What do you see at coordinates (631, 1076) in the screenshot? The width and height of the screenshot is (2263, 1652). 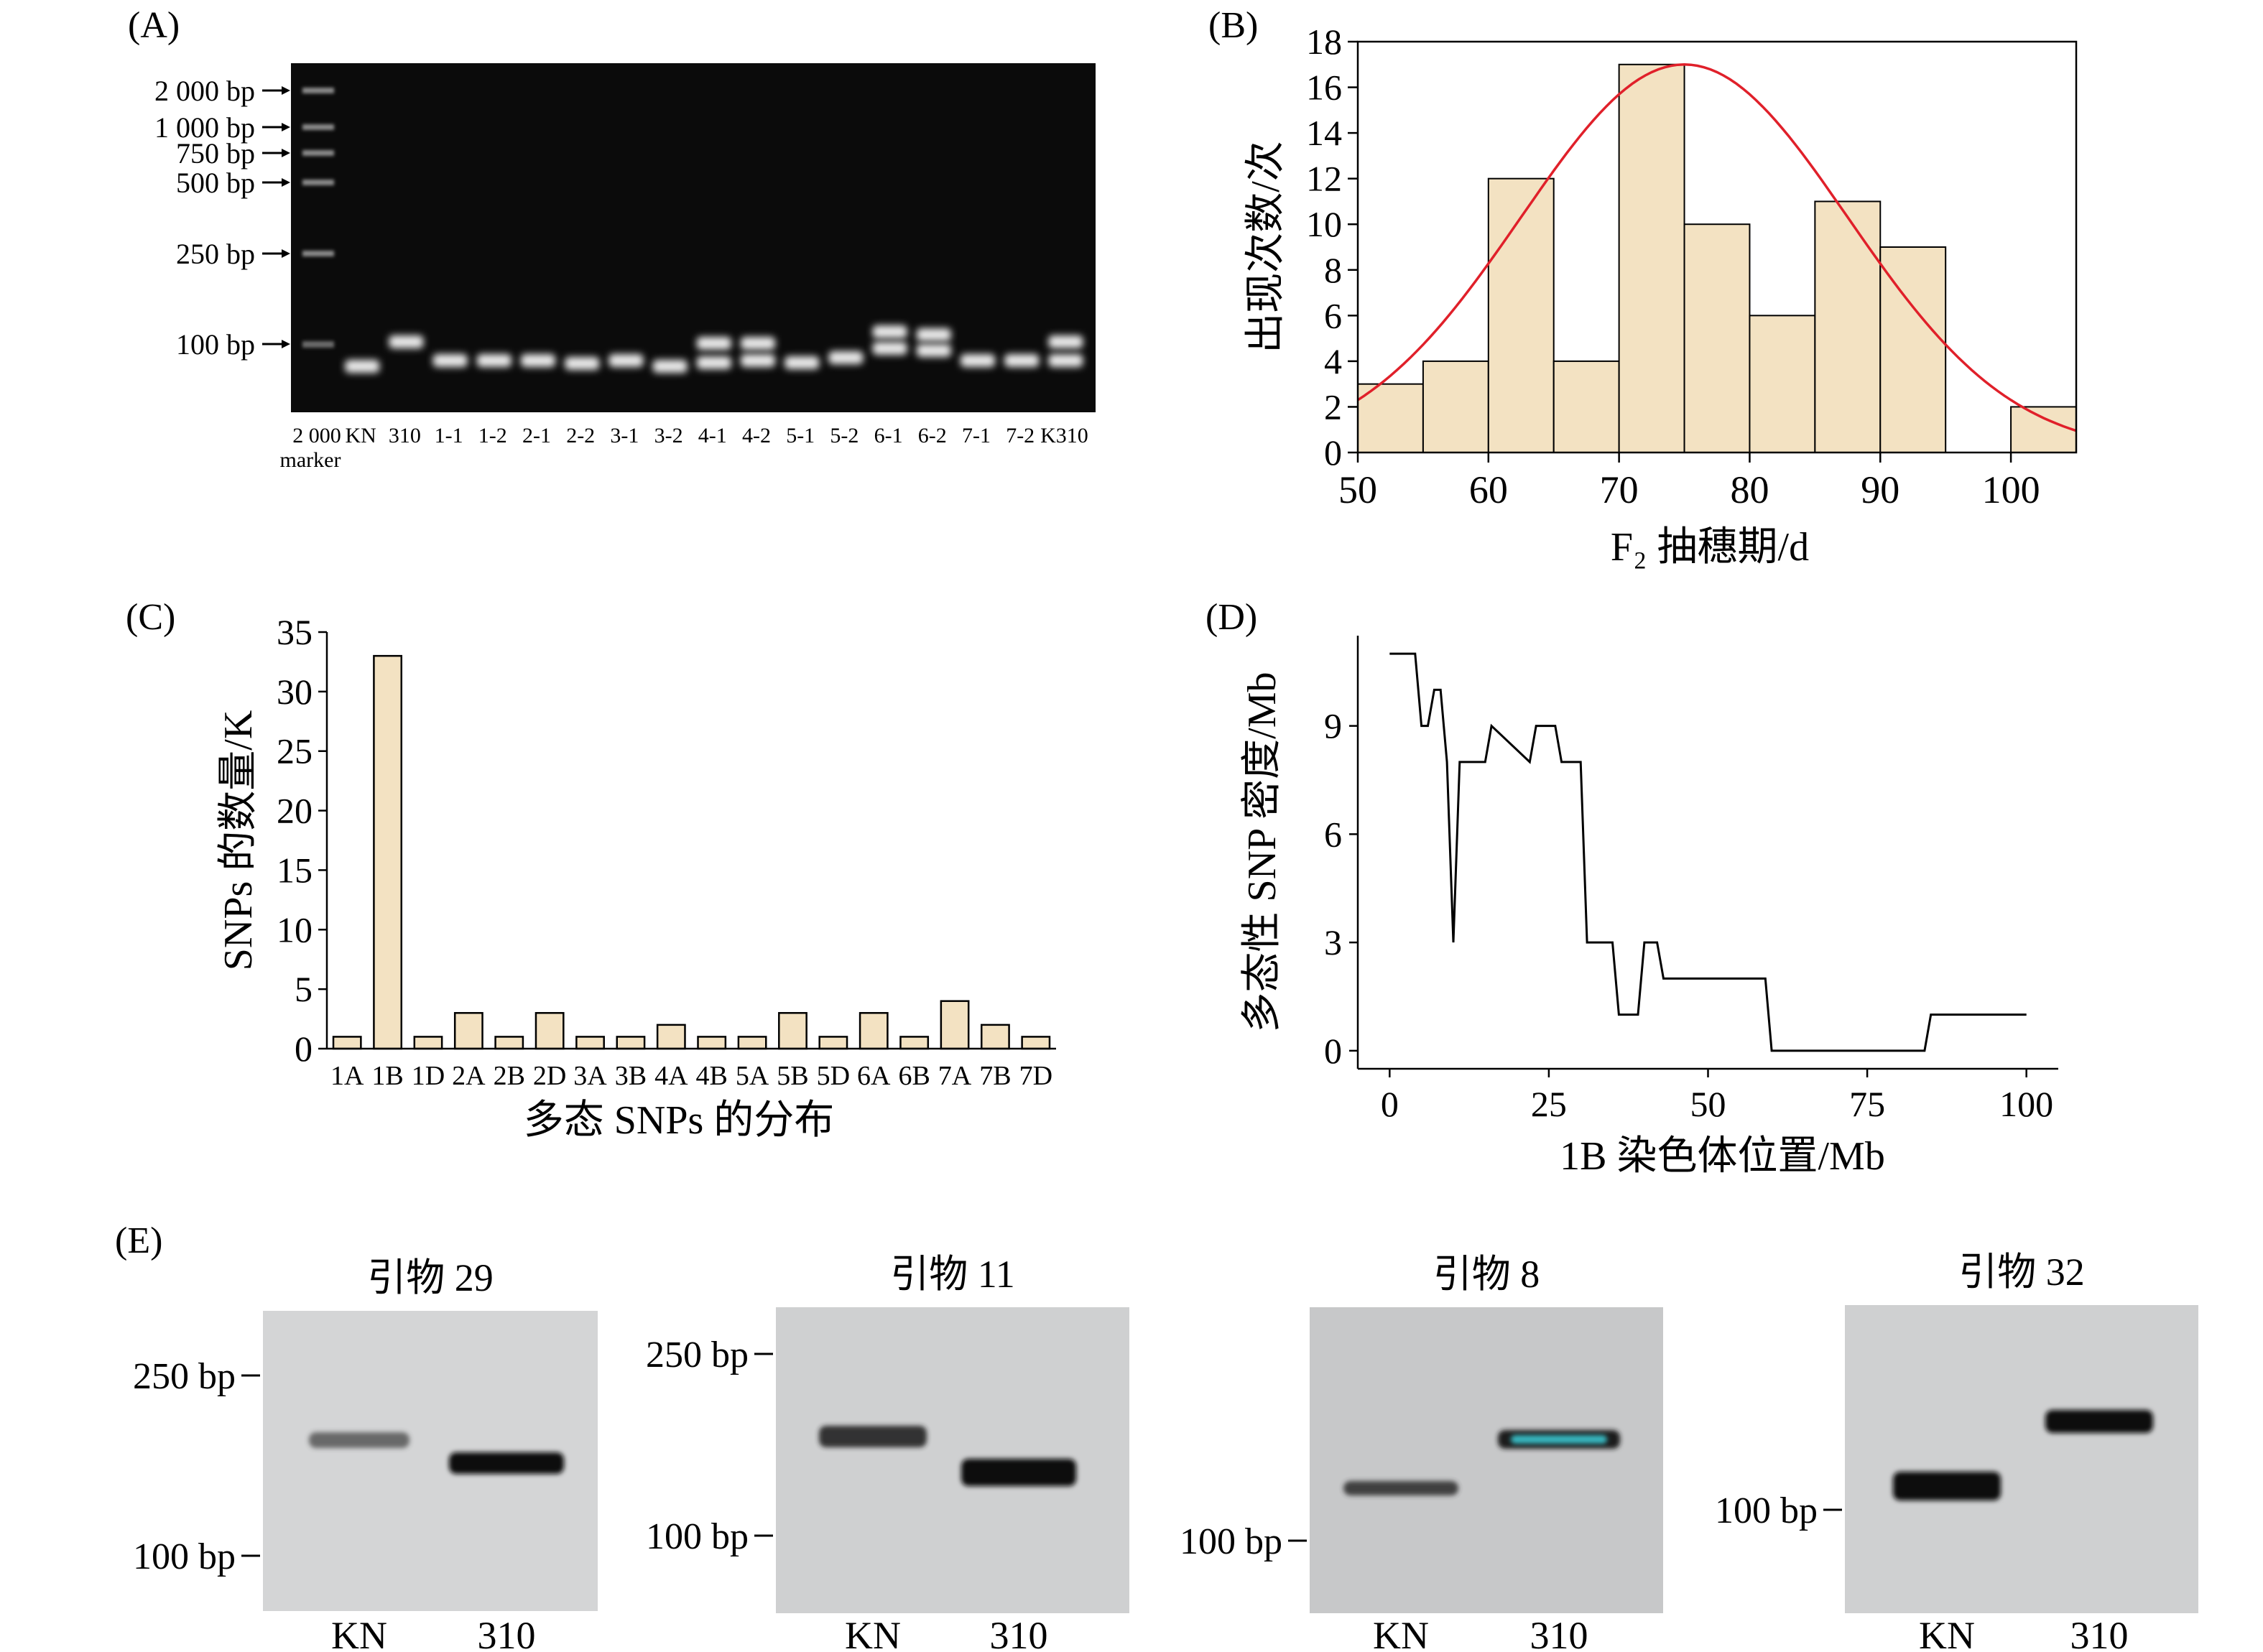 I see `x-tick-label: 3B` at bounding box center [631, 1076].